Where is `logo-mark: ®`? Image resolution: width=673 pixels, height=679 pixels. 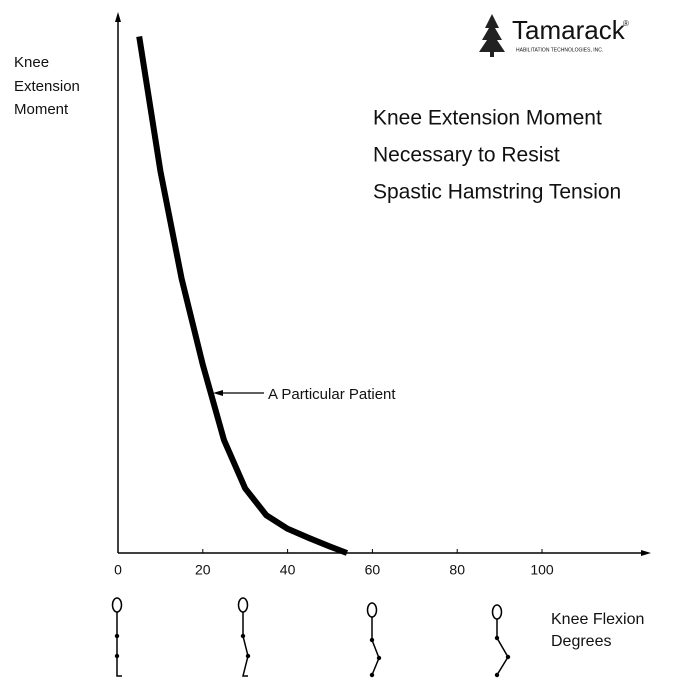
logo-mark: ® is located at coordinates (626, 23).